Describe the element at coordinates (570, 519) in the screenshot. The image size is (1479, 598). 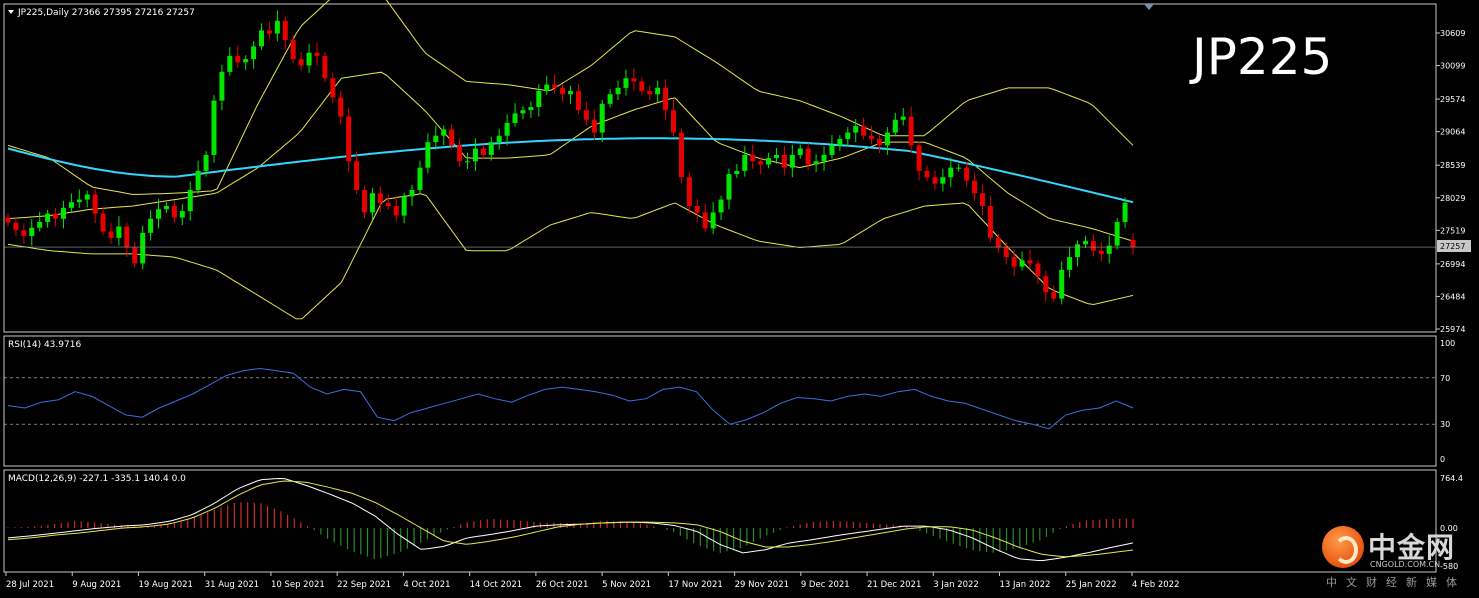
I see `macd-line` at that location.